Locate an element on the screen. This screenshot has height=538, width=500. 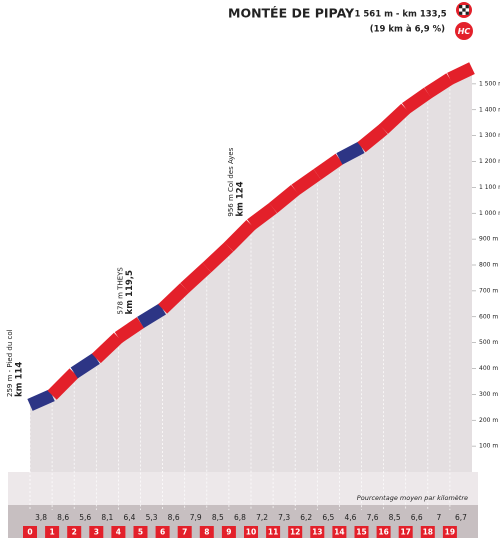
gradient-label: 6,8 is located at coordinates (240, 517).